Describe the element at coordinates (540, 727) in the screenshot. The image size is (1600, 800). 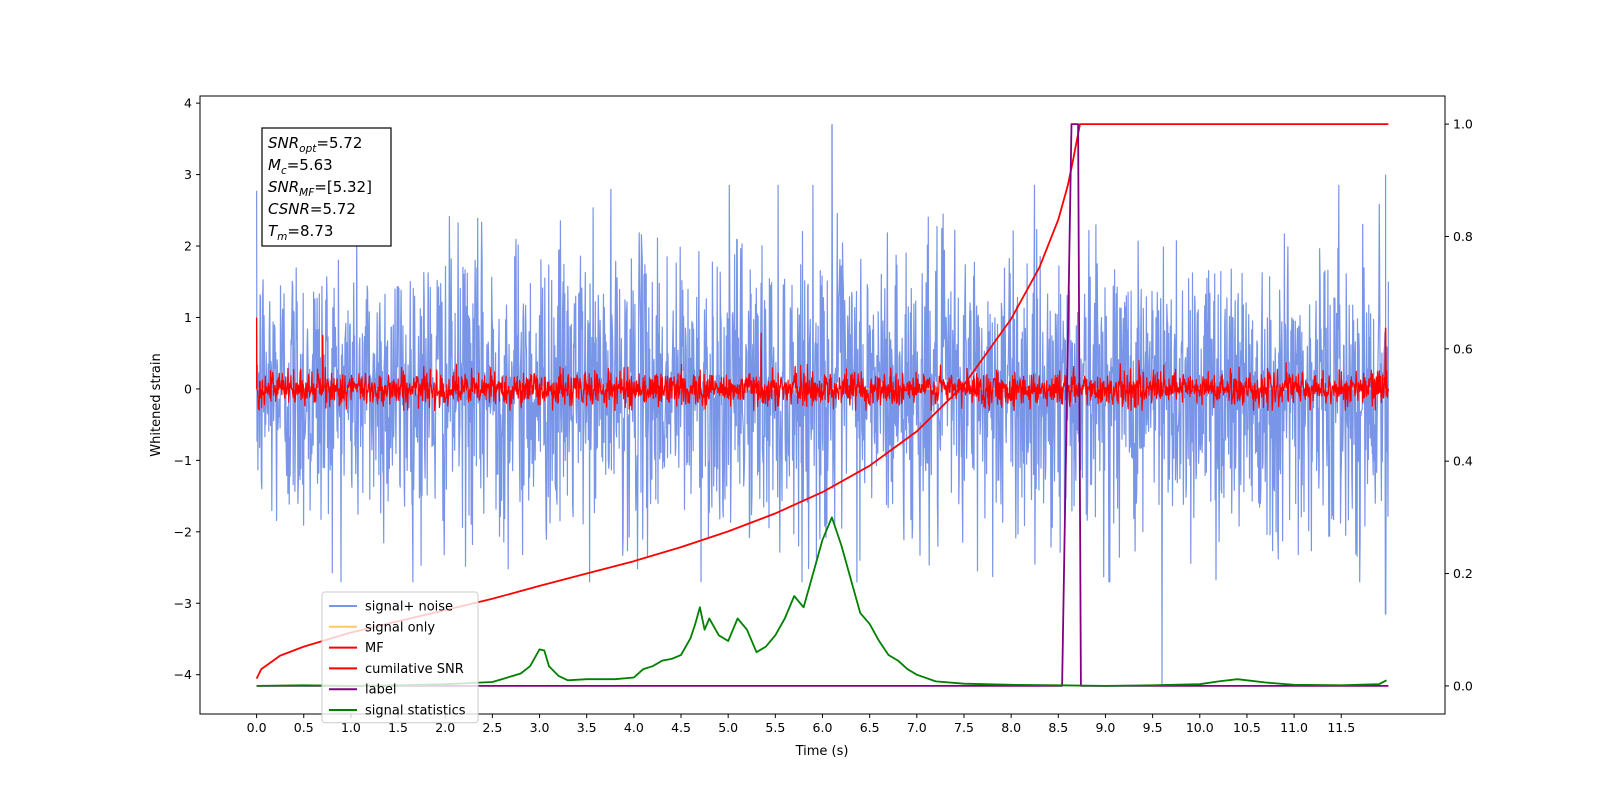
I see `x-tick-label: 3.0` at that location.